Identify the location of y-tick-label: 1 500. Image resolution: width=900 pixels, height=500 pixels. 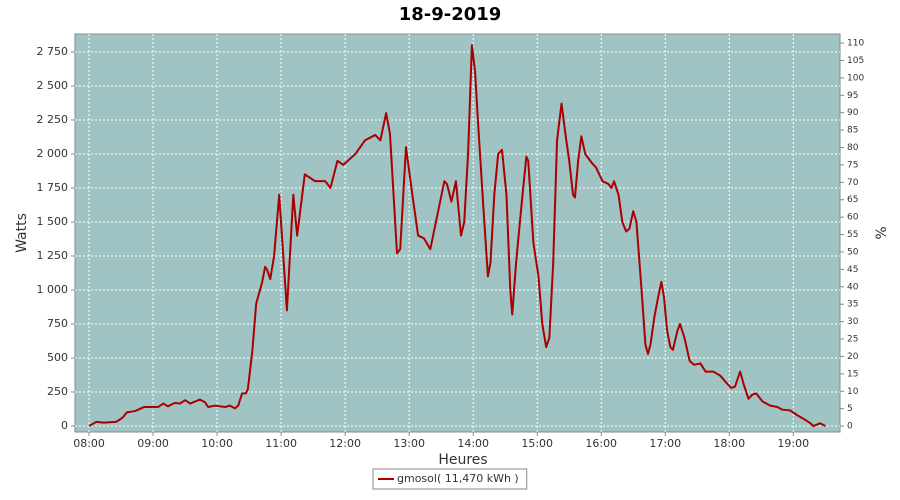
(53, 221).